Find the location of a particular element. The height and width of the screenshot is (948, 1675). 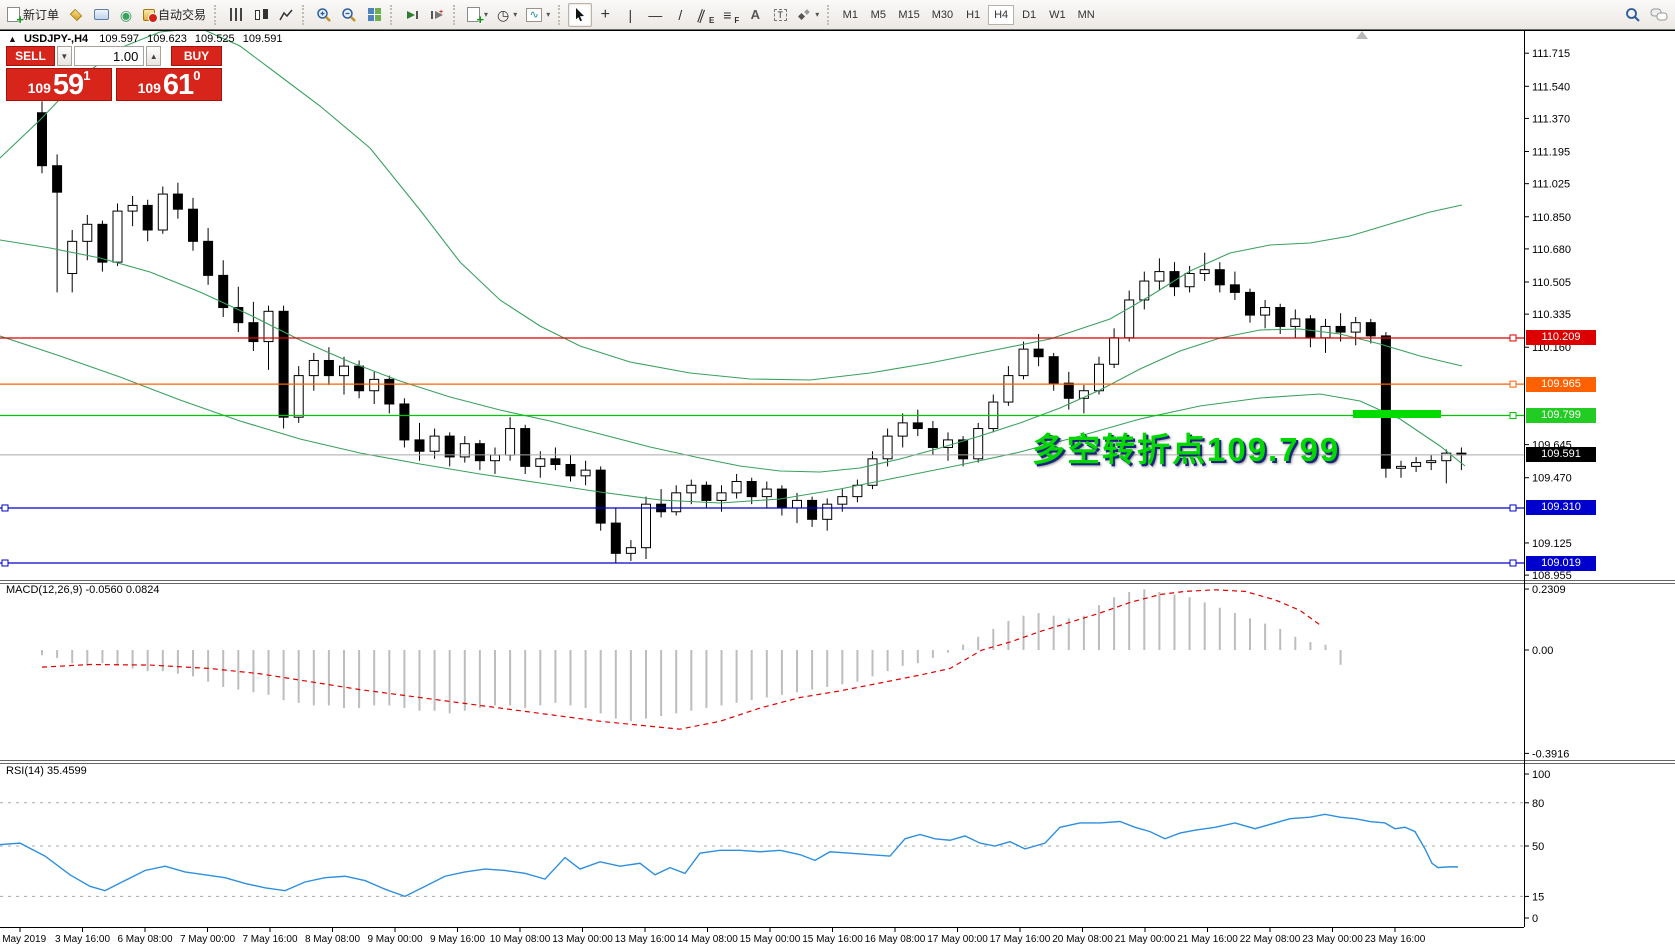

axis-tick-label: 110.680 is located at coordinates (1551, 250).